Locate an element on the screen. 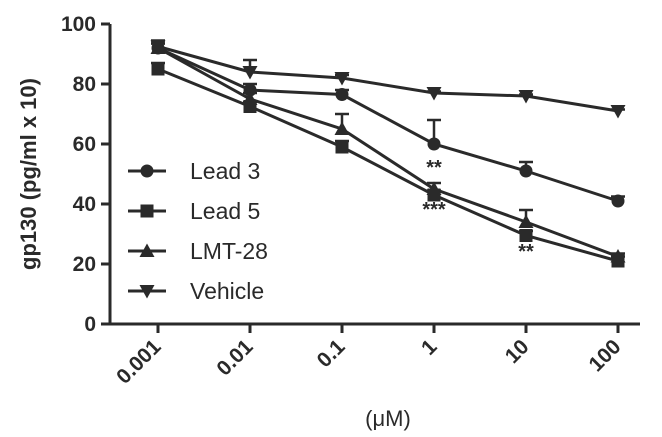 Image resolution: width=662 pixels, height=437 pixels. y-tick-label: 20 is located at coordinates (84, 264).